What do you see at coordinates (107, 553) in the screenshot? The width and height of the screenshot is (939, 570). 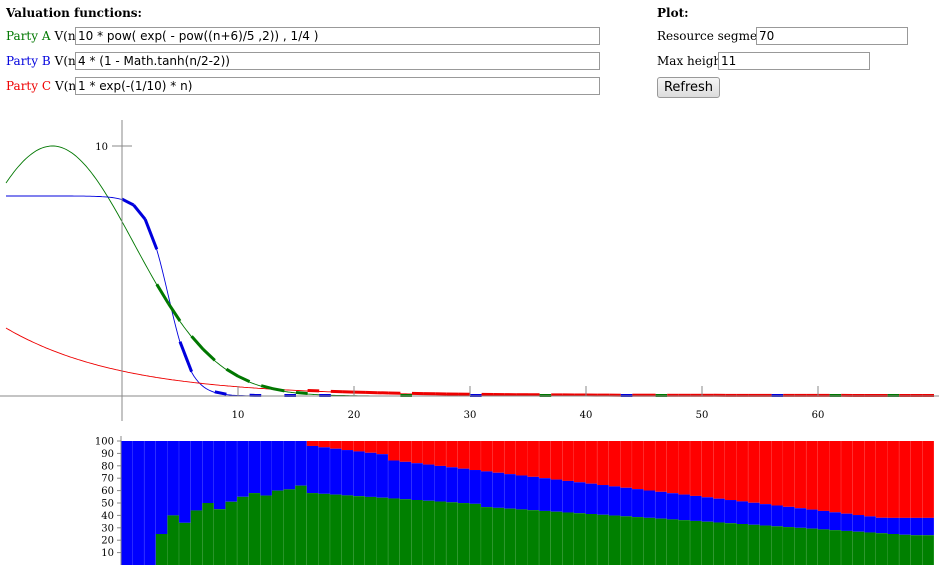 I see `bar-y-tick-label: 10` at bounding box center [107, 553].